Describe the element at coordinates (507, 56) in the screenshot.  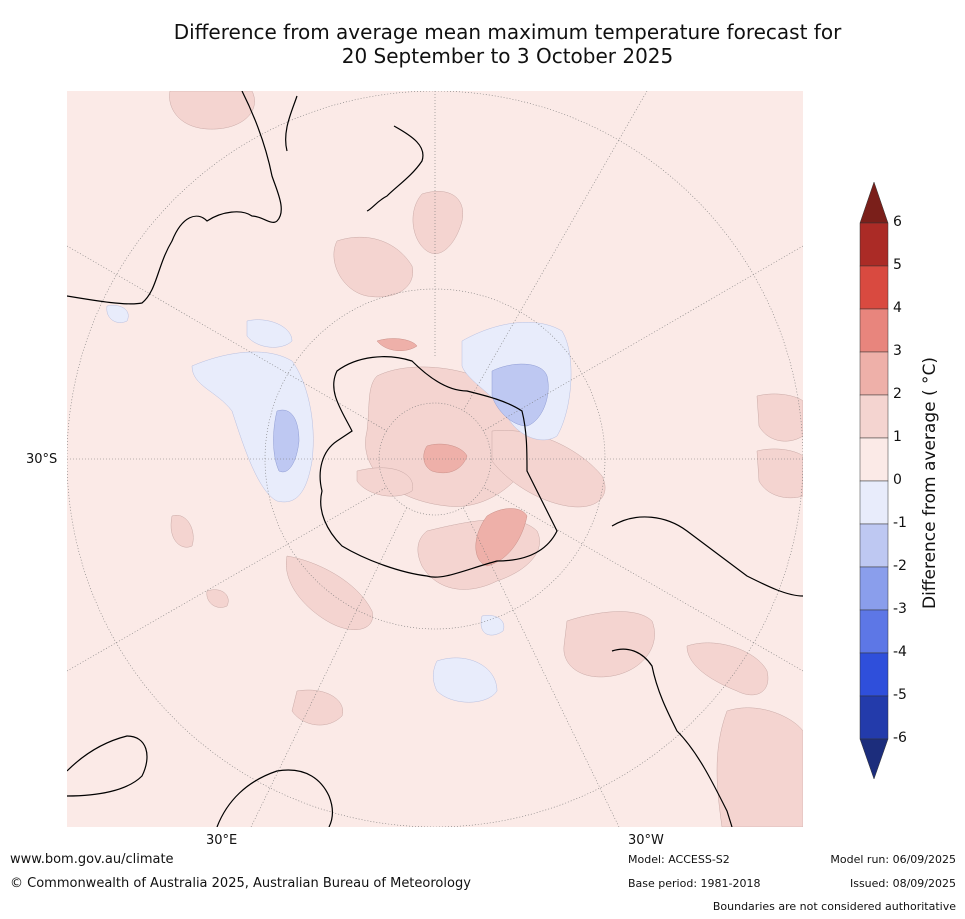
I see `title-line-2: 20 September to 3 October 2025` at that location.